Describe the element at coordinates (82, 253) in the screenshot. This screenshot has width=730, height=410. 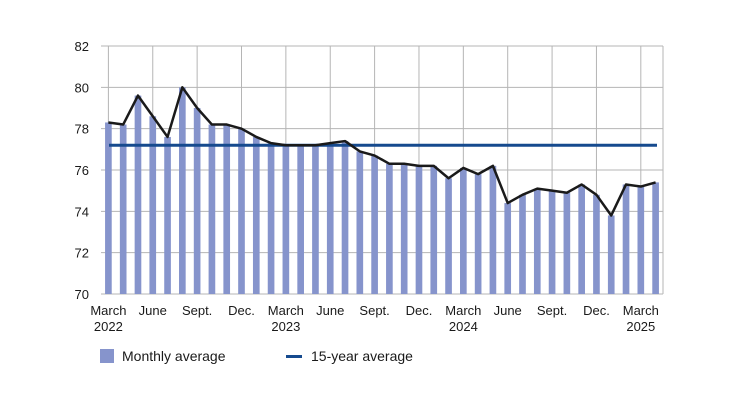
I see `y-tick-label: 72` at that location.